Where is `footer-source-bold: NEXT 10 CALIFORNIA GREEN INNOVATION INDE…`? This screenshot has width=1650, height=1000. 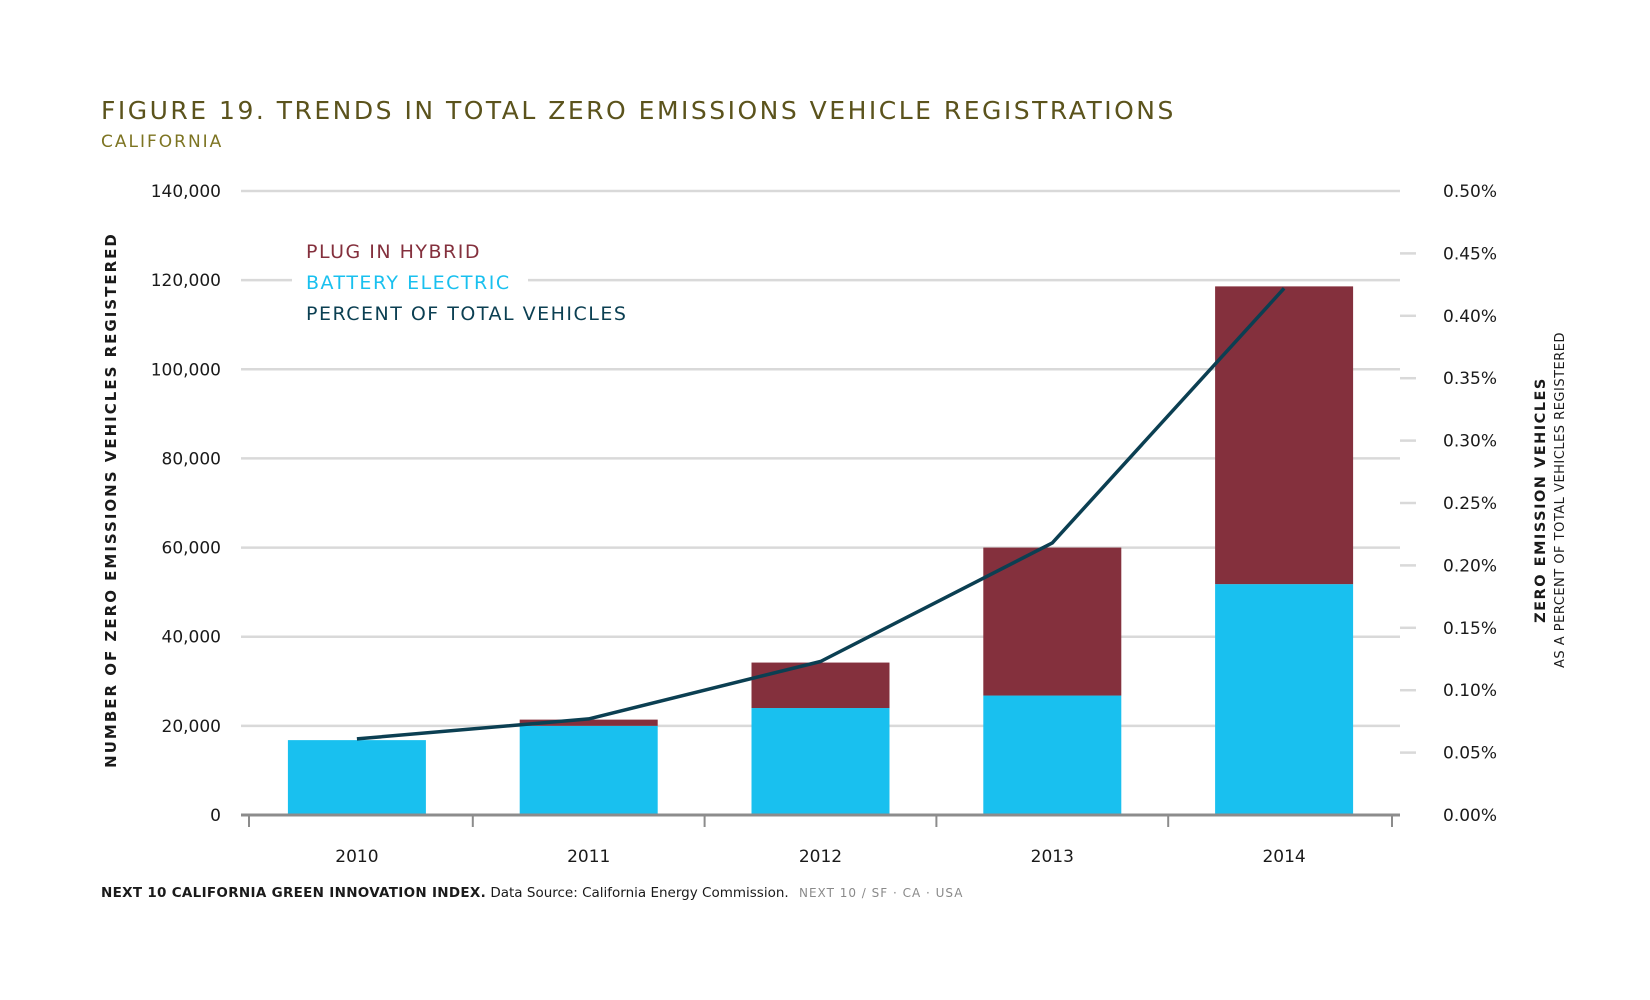
footer-source-bold: NEXT 10 CALIFORNIA GREEN INNOVATION INDE… is located at coordinates (294, 893).